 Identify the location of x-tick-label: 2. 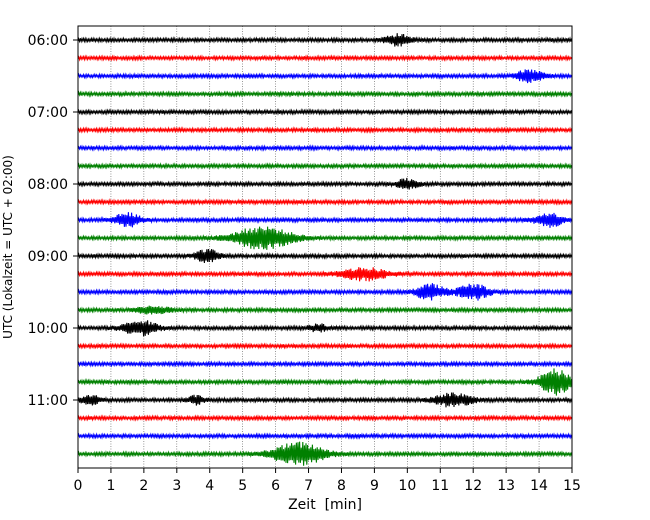
(143, 486).